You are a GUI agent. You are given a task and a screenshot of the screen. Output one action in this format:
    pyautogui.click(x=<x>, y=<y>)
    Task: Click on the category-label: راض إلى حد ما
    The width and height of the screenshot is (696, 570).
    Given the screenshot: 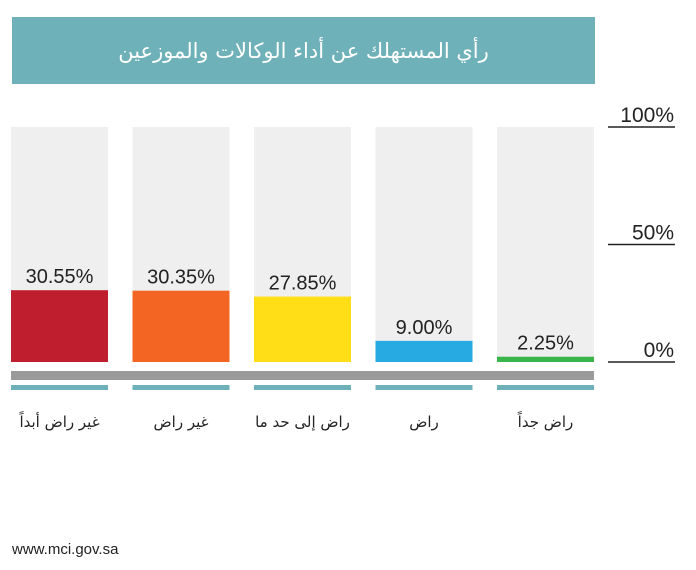 What is the action you would take?
    pyautogui.click(x=302, y=422)
    